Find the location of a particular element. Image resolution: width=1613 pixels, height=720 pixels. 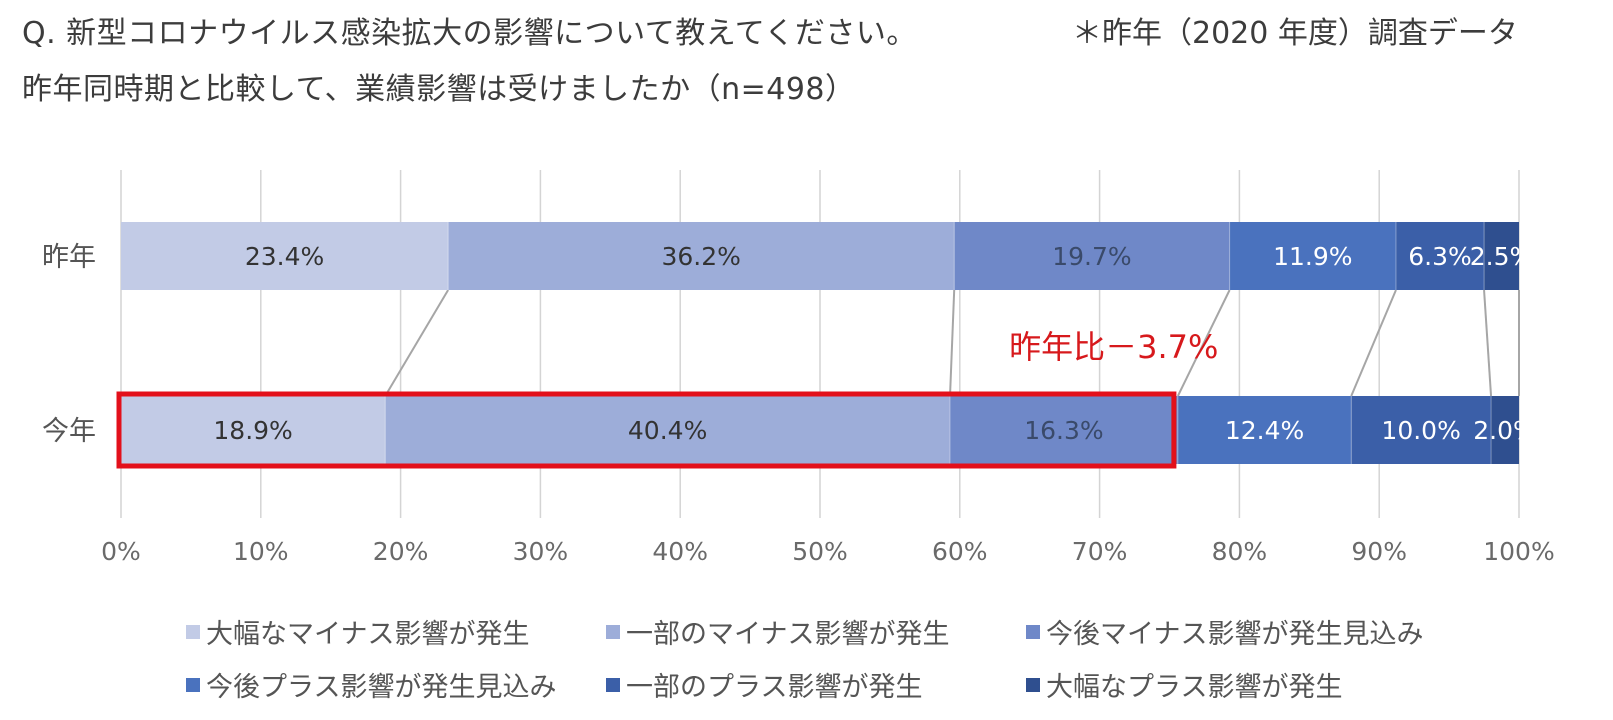

x-tick-label: 90% is located at coordinates (1379, 551).